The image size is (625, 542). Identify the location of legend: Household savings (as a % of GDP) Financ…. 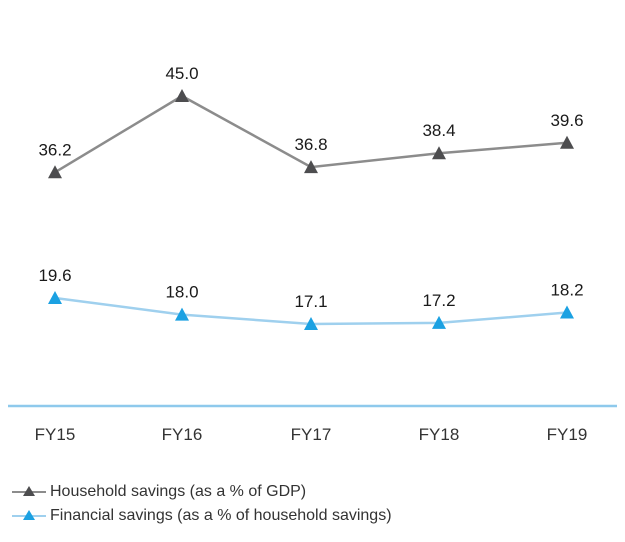
(202, 504).